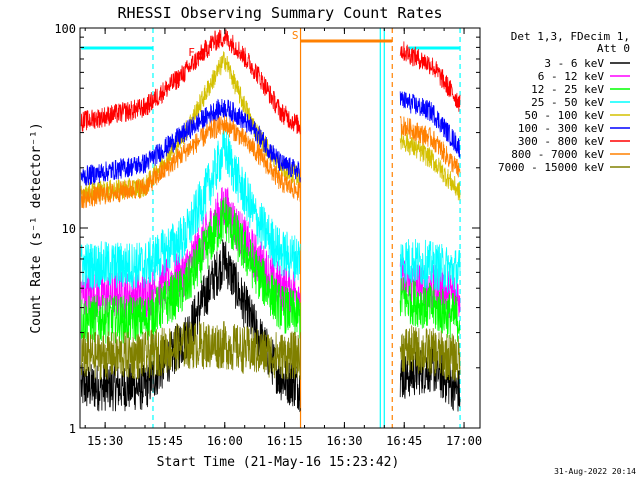 This screenshot has width=640, height=480. Describe the element at coordinates (404, 441) in the screenshot. I see `x-tick-label-5: 16:45` at that location.